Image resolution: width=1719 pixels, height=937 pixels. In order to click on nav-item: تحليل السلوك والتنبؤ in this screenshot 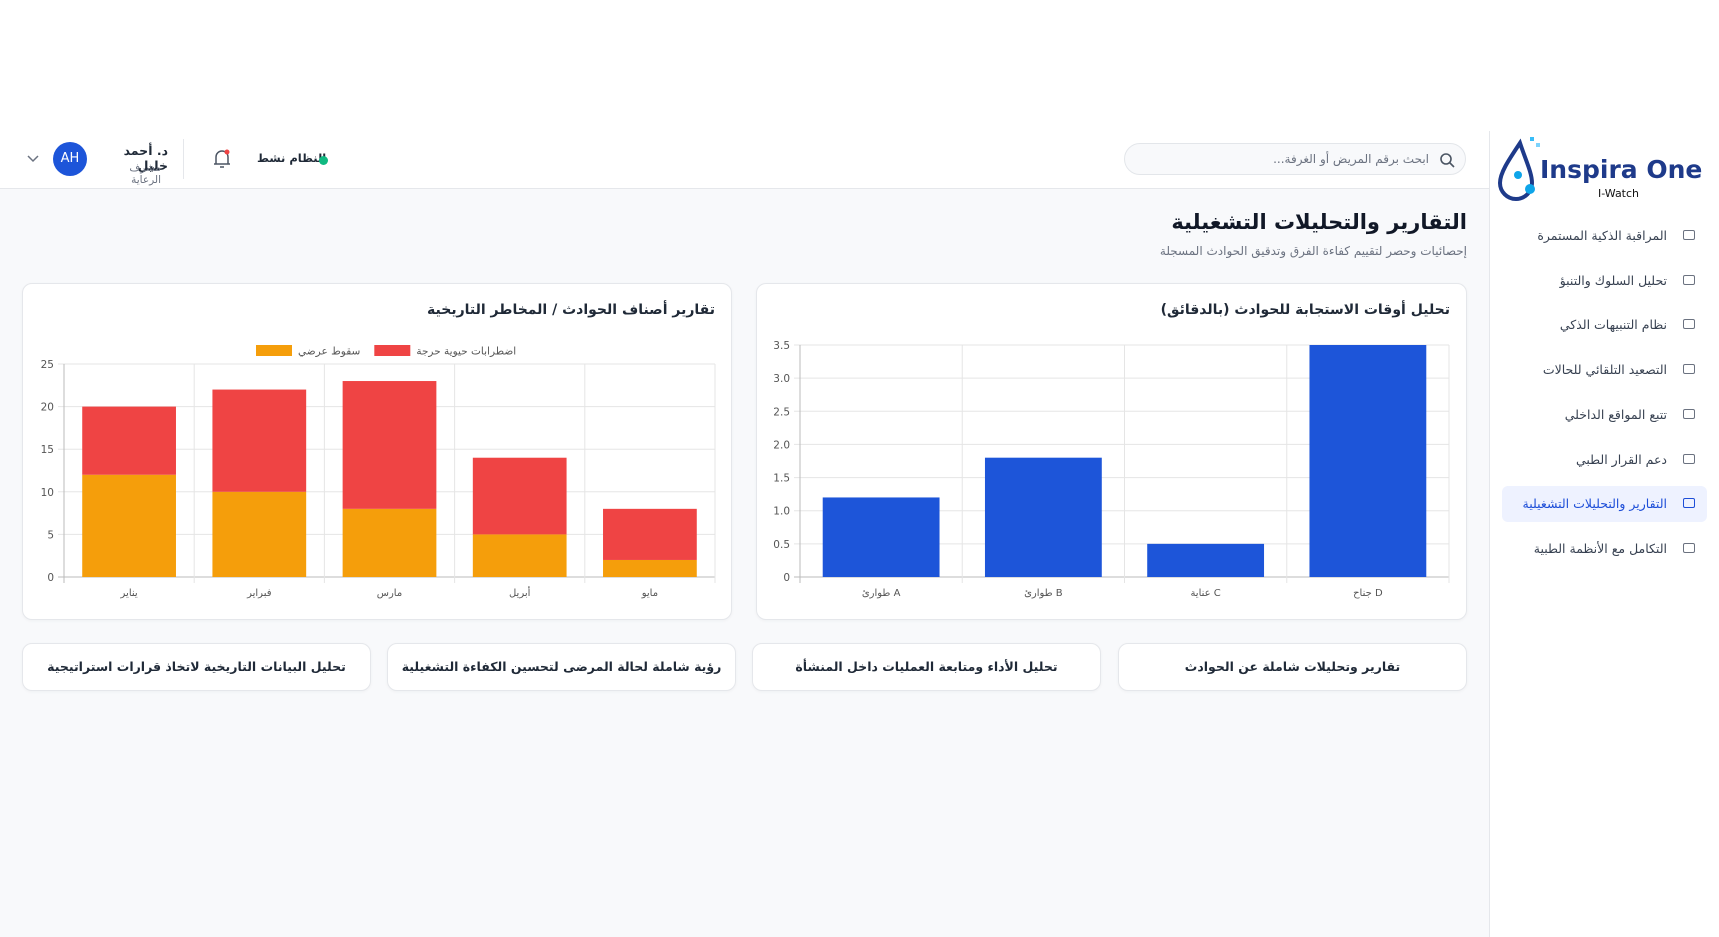, I will do `click(1604, 281)`.